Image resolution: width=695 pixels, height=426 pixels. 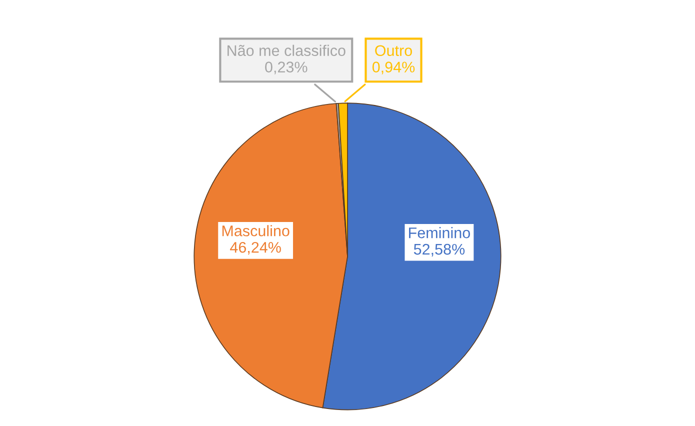 I want to click on data-label: 46,24%, so click(x=255, y=248).